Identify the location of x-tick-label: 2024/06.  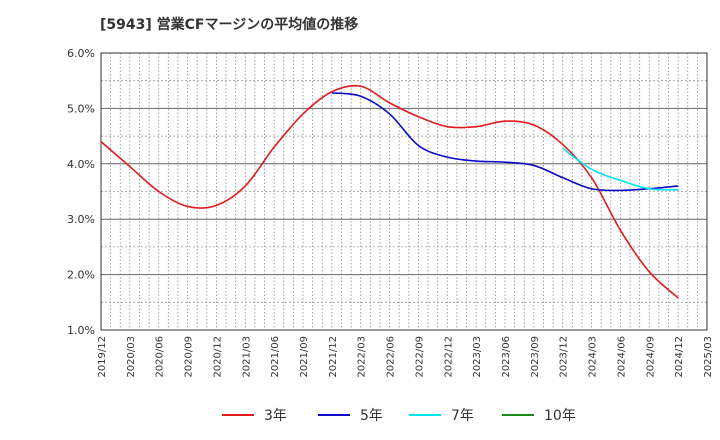
(621, 357).